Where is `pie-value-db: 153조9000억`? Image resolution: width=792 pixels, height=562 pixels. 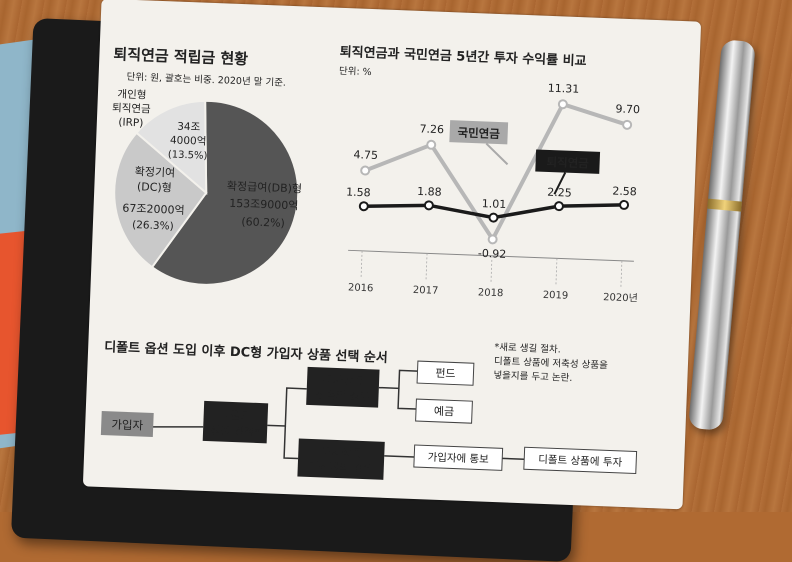 pie-value-db: 153조9000억 is located at coordinates (264, 205).